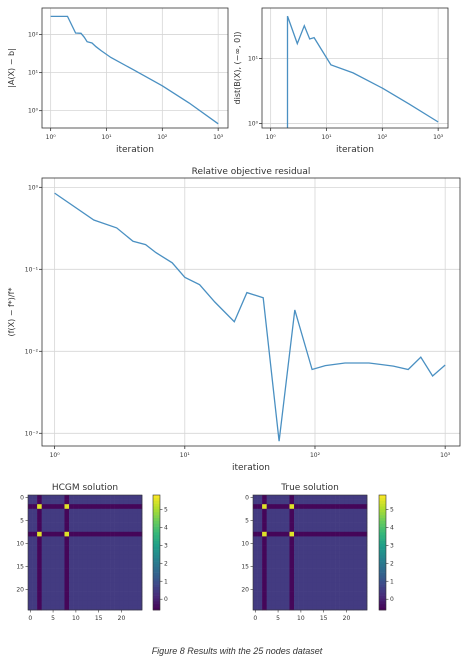 This screenshot has height=672, width=474. I want to click on x-tick-label: 10³, so click(218, 137).